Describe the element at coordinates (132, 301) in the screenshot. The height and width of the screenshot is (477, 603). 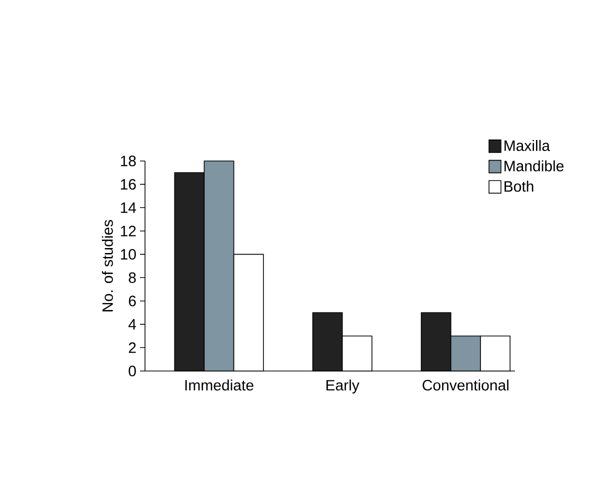
I see `y-tick-label: 6` at that location.